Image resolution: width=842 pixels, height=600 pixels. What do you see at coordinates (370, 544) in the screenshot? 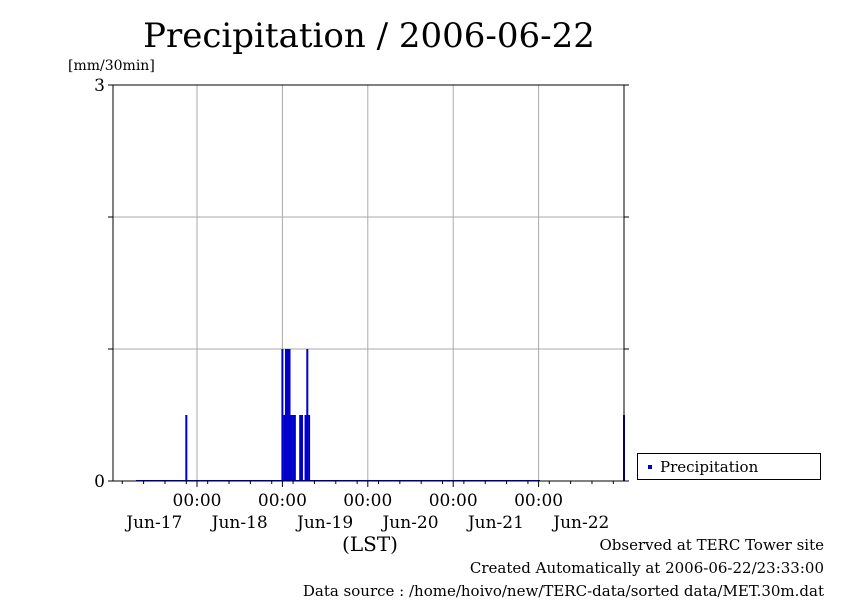
I see `x-axis-label: (LST)` at bounding box center [370, 544].